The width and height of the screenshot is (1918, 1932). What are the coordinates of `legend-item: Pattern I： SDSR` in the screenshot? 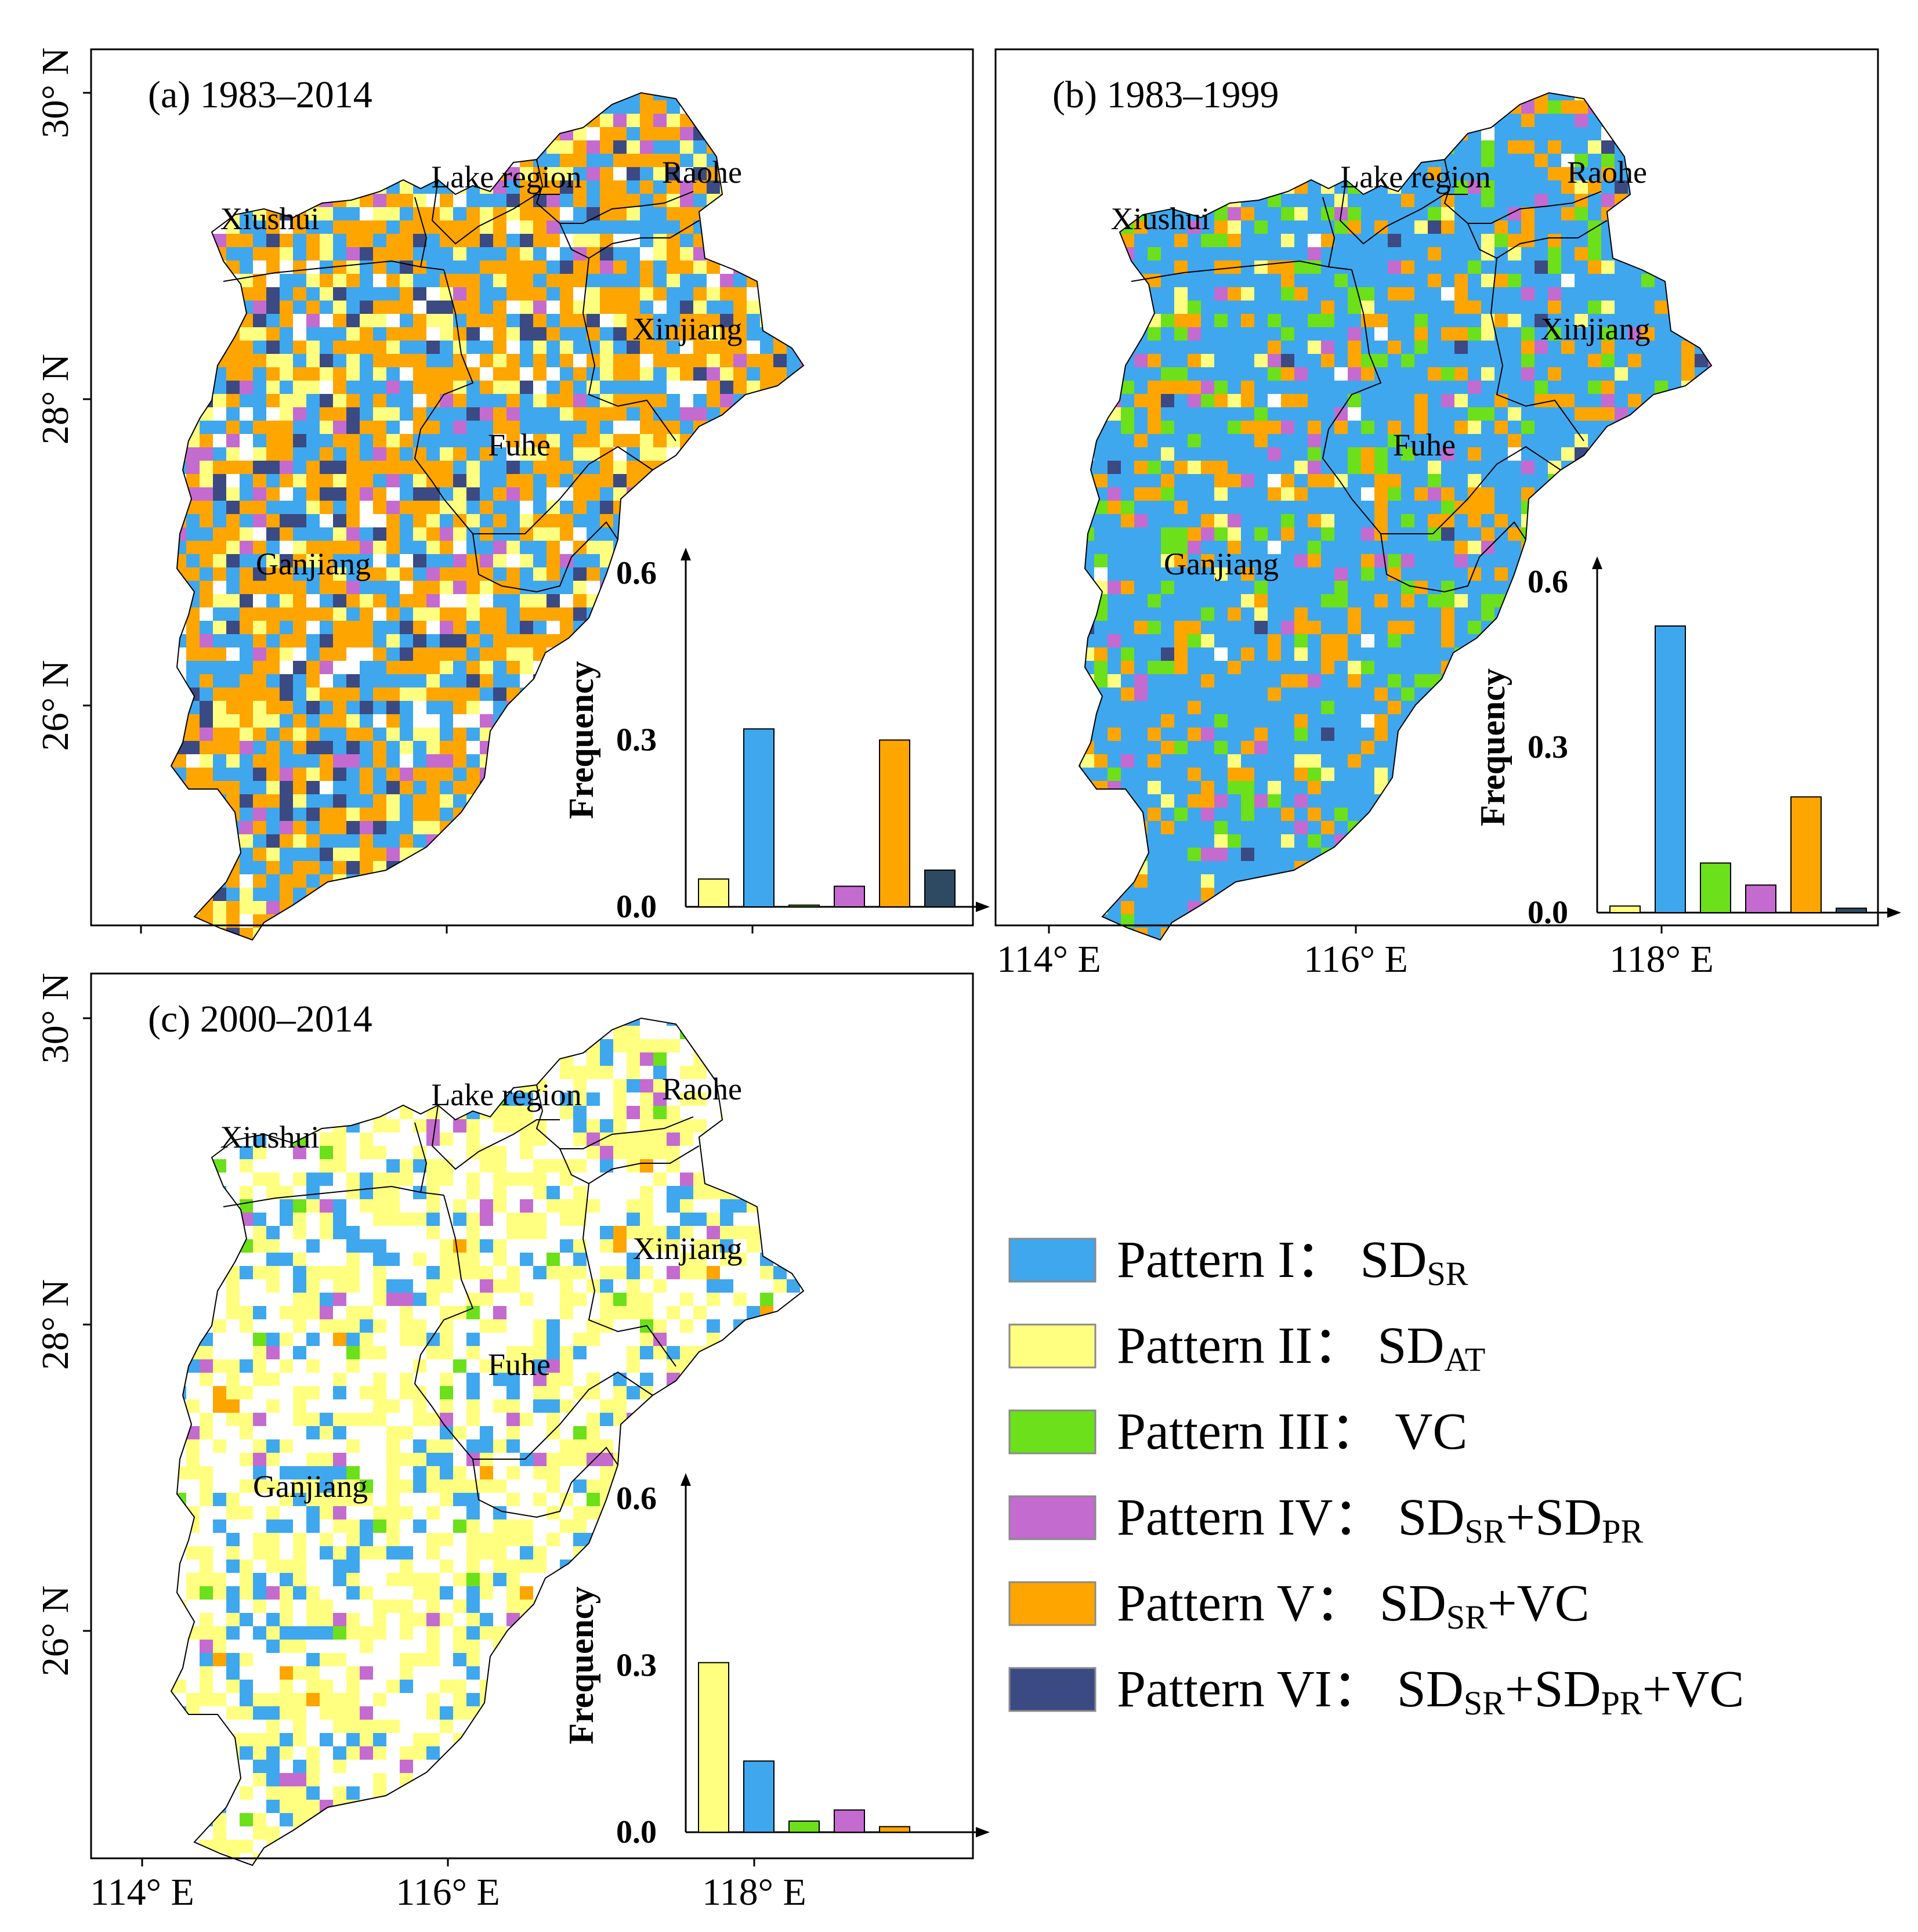 It's located at (1292, 1262).